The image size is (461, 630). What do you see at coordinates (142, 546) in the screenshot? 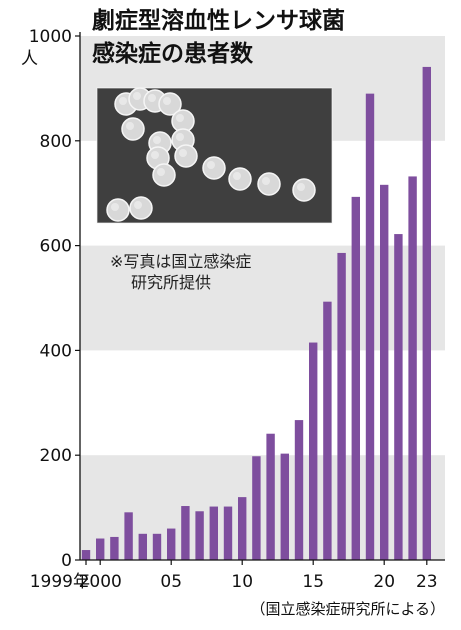
I see `bar-2003` at bounding box center [142, 546].